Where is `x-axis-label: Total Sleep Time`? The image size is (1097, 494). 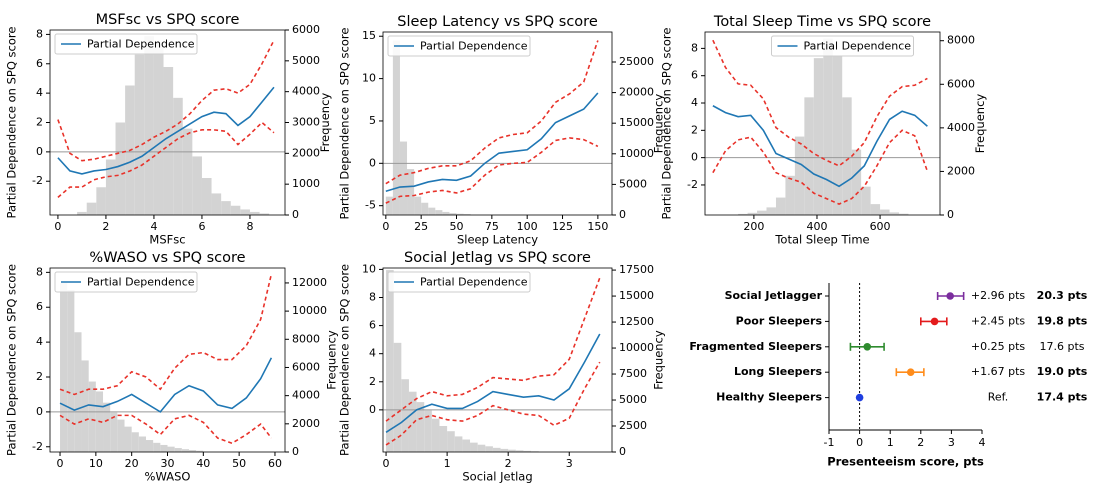
x-axis-label: Total Sleep Time is located at coordinates (821, 240).